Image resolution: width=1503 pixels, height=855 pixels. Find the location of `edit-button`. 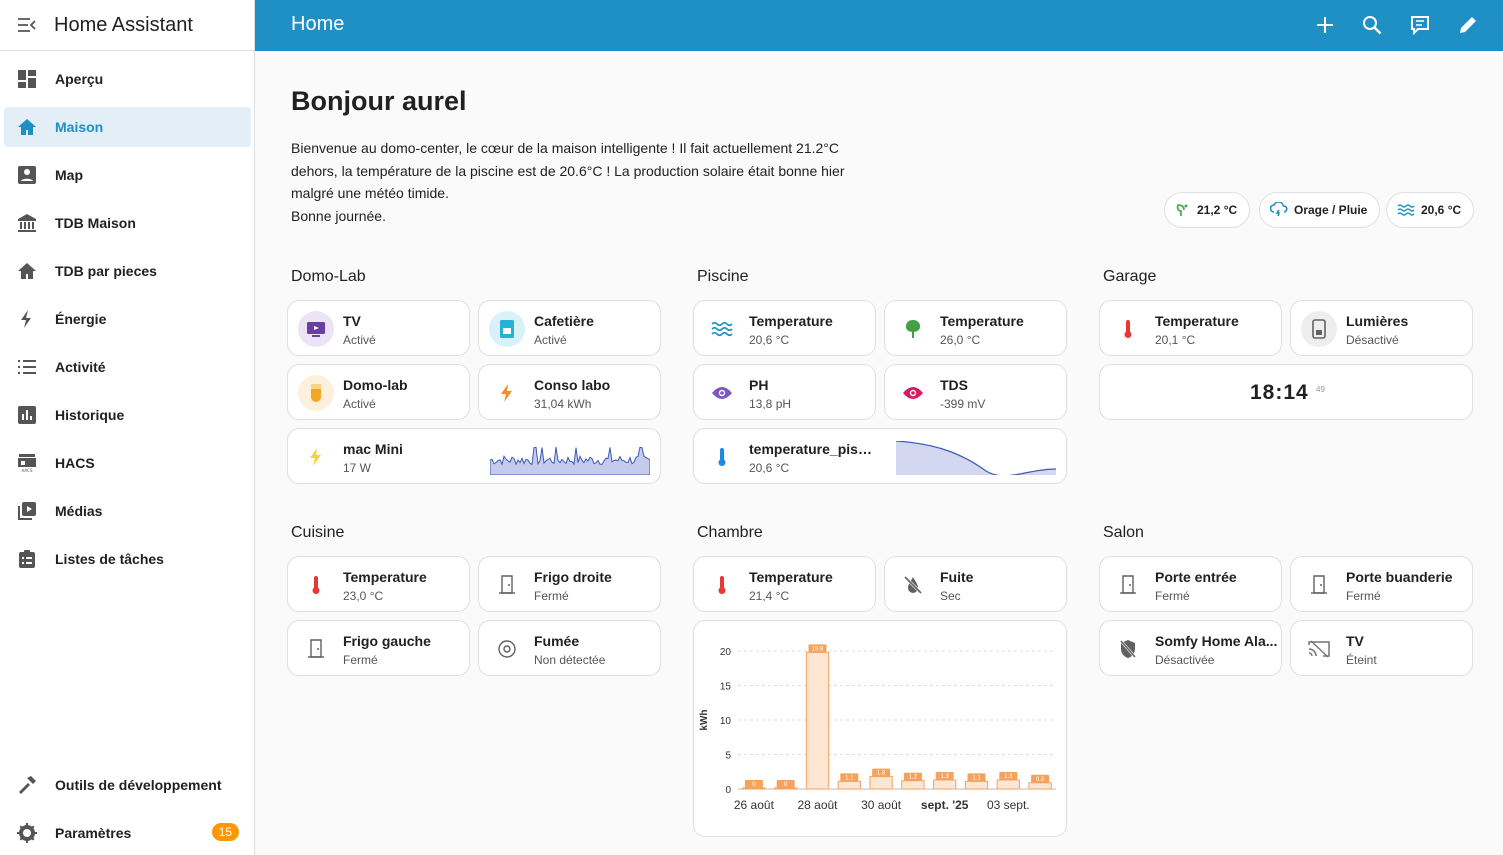

edit-button is located at coordinates (1468, 25).